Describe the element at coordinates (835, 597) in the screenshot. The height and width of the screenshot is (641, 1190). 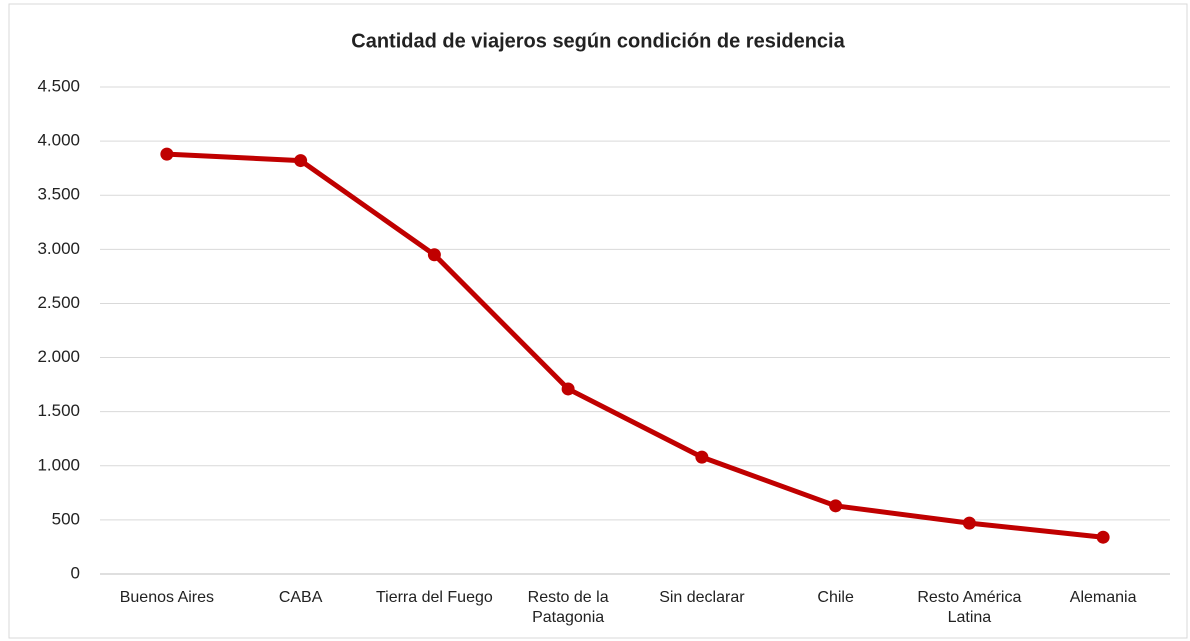
I see `x-tick-label: Chile` at that location.